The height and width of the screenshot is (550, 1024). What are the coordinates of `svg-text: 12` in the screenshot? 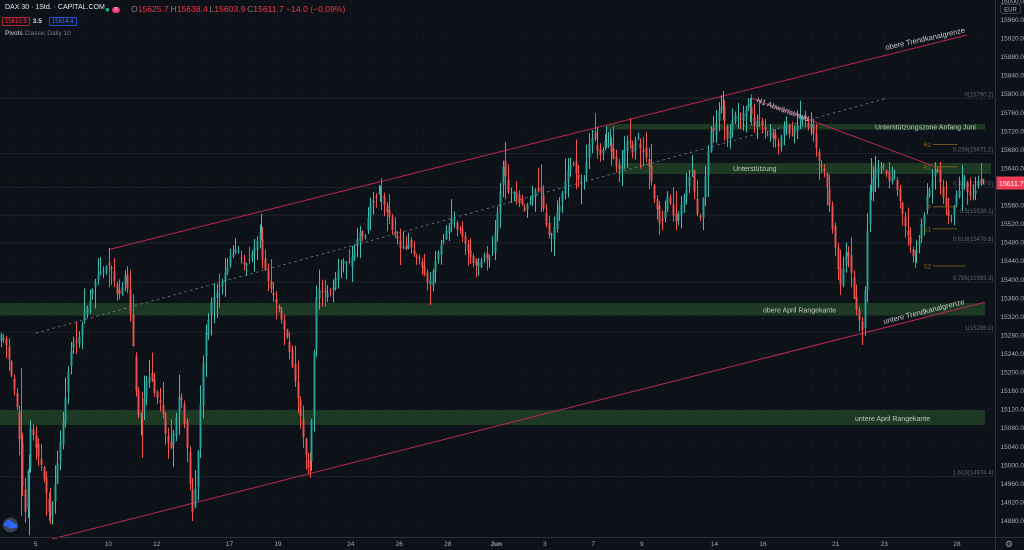 It's located at (157, 544).